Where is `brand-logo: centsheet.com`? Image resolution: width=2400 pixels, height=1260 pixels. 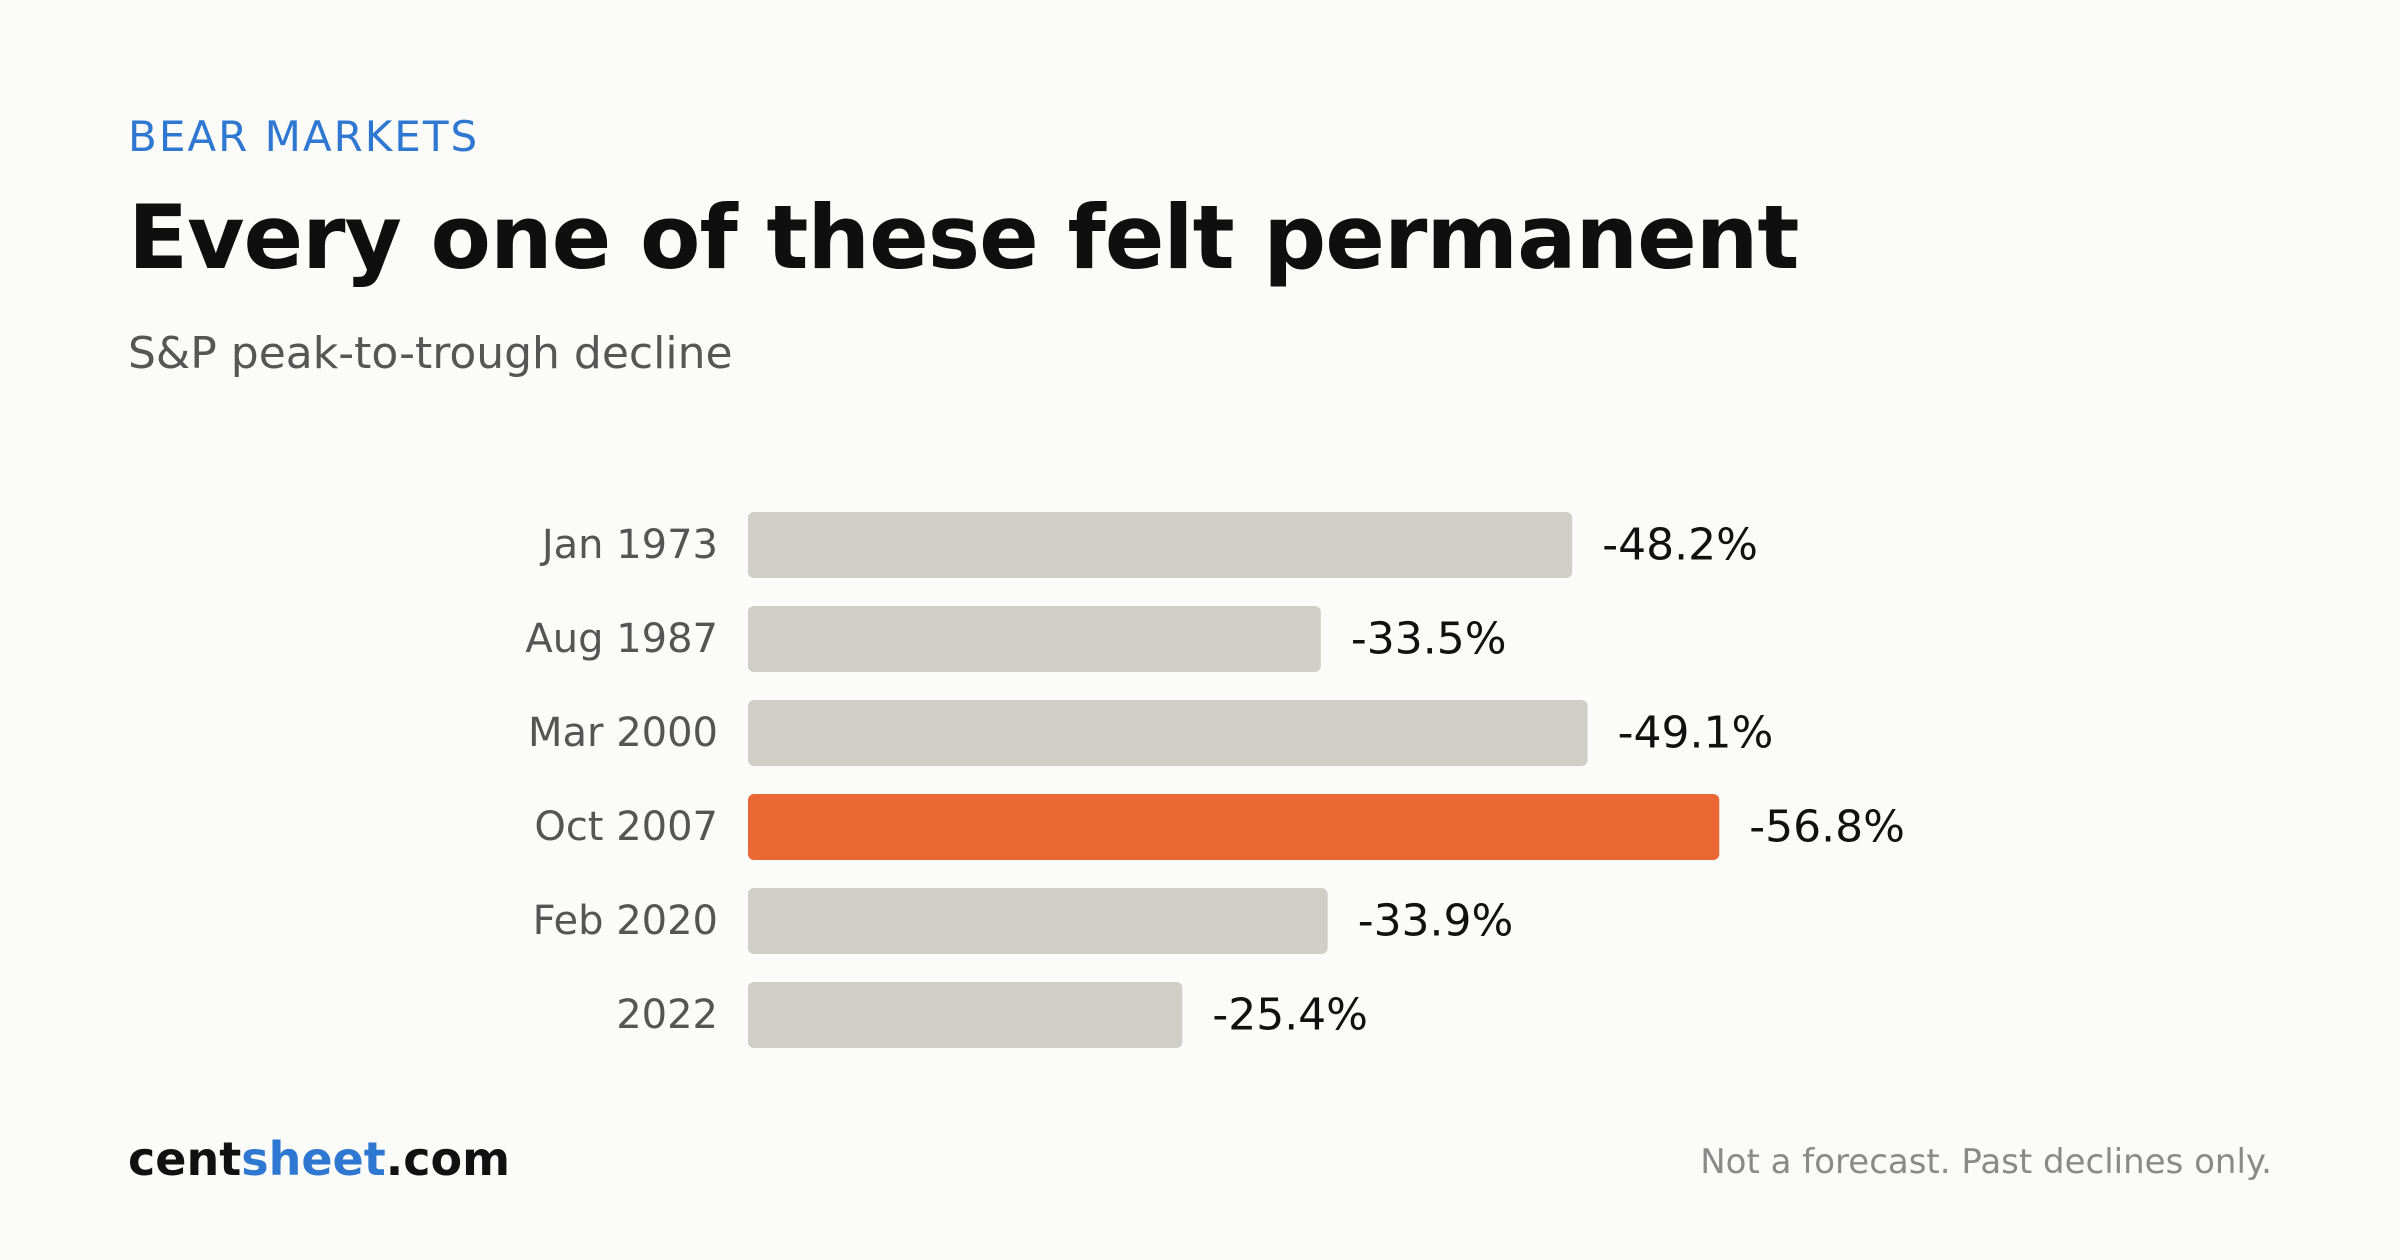 brand-logo: centsheet.com is located at coordinates (319, 1159).